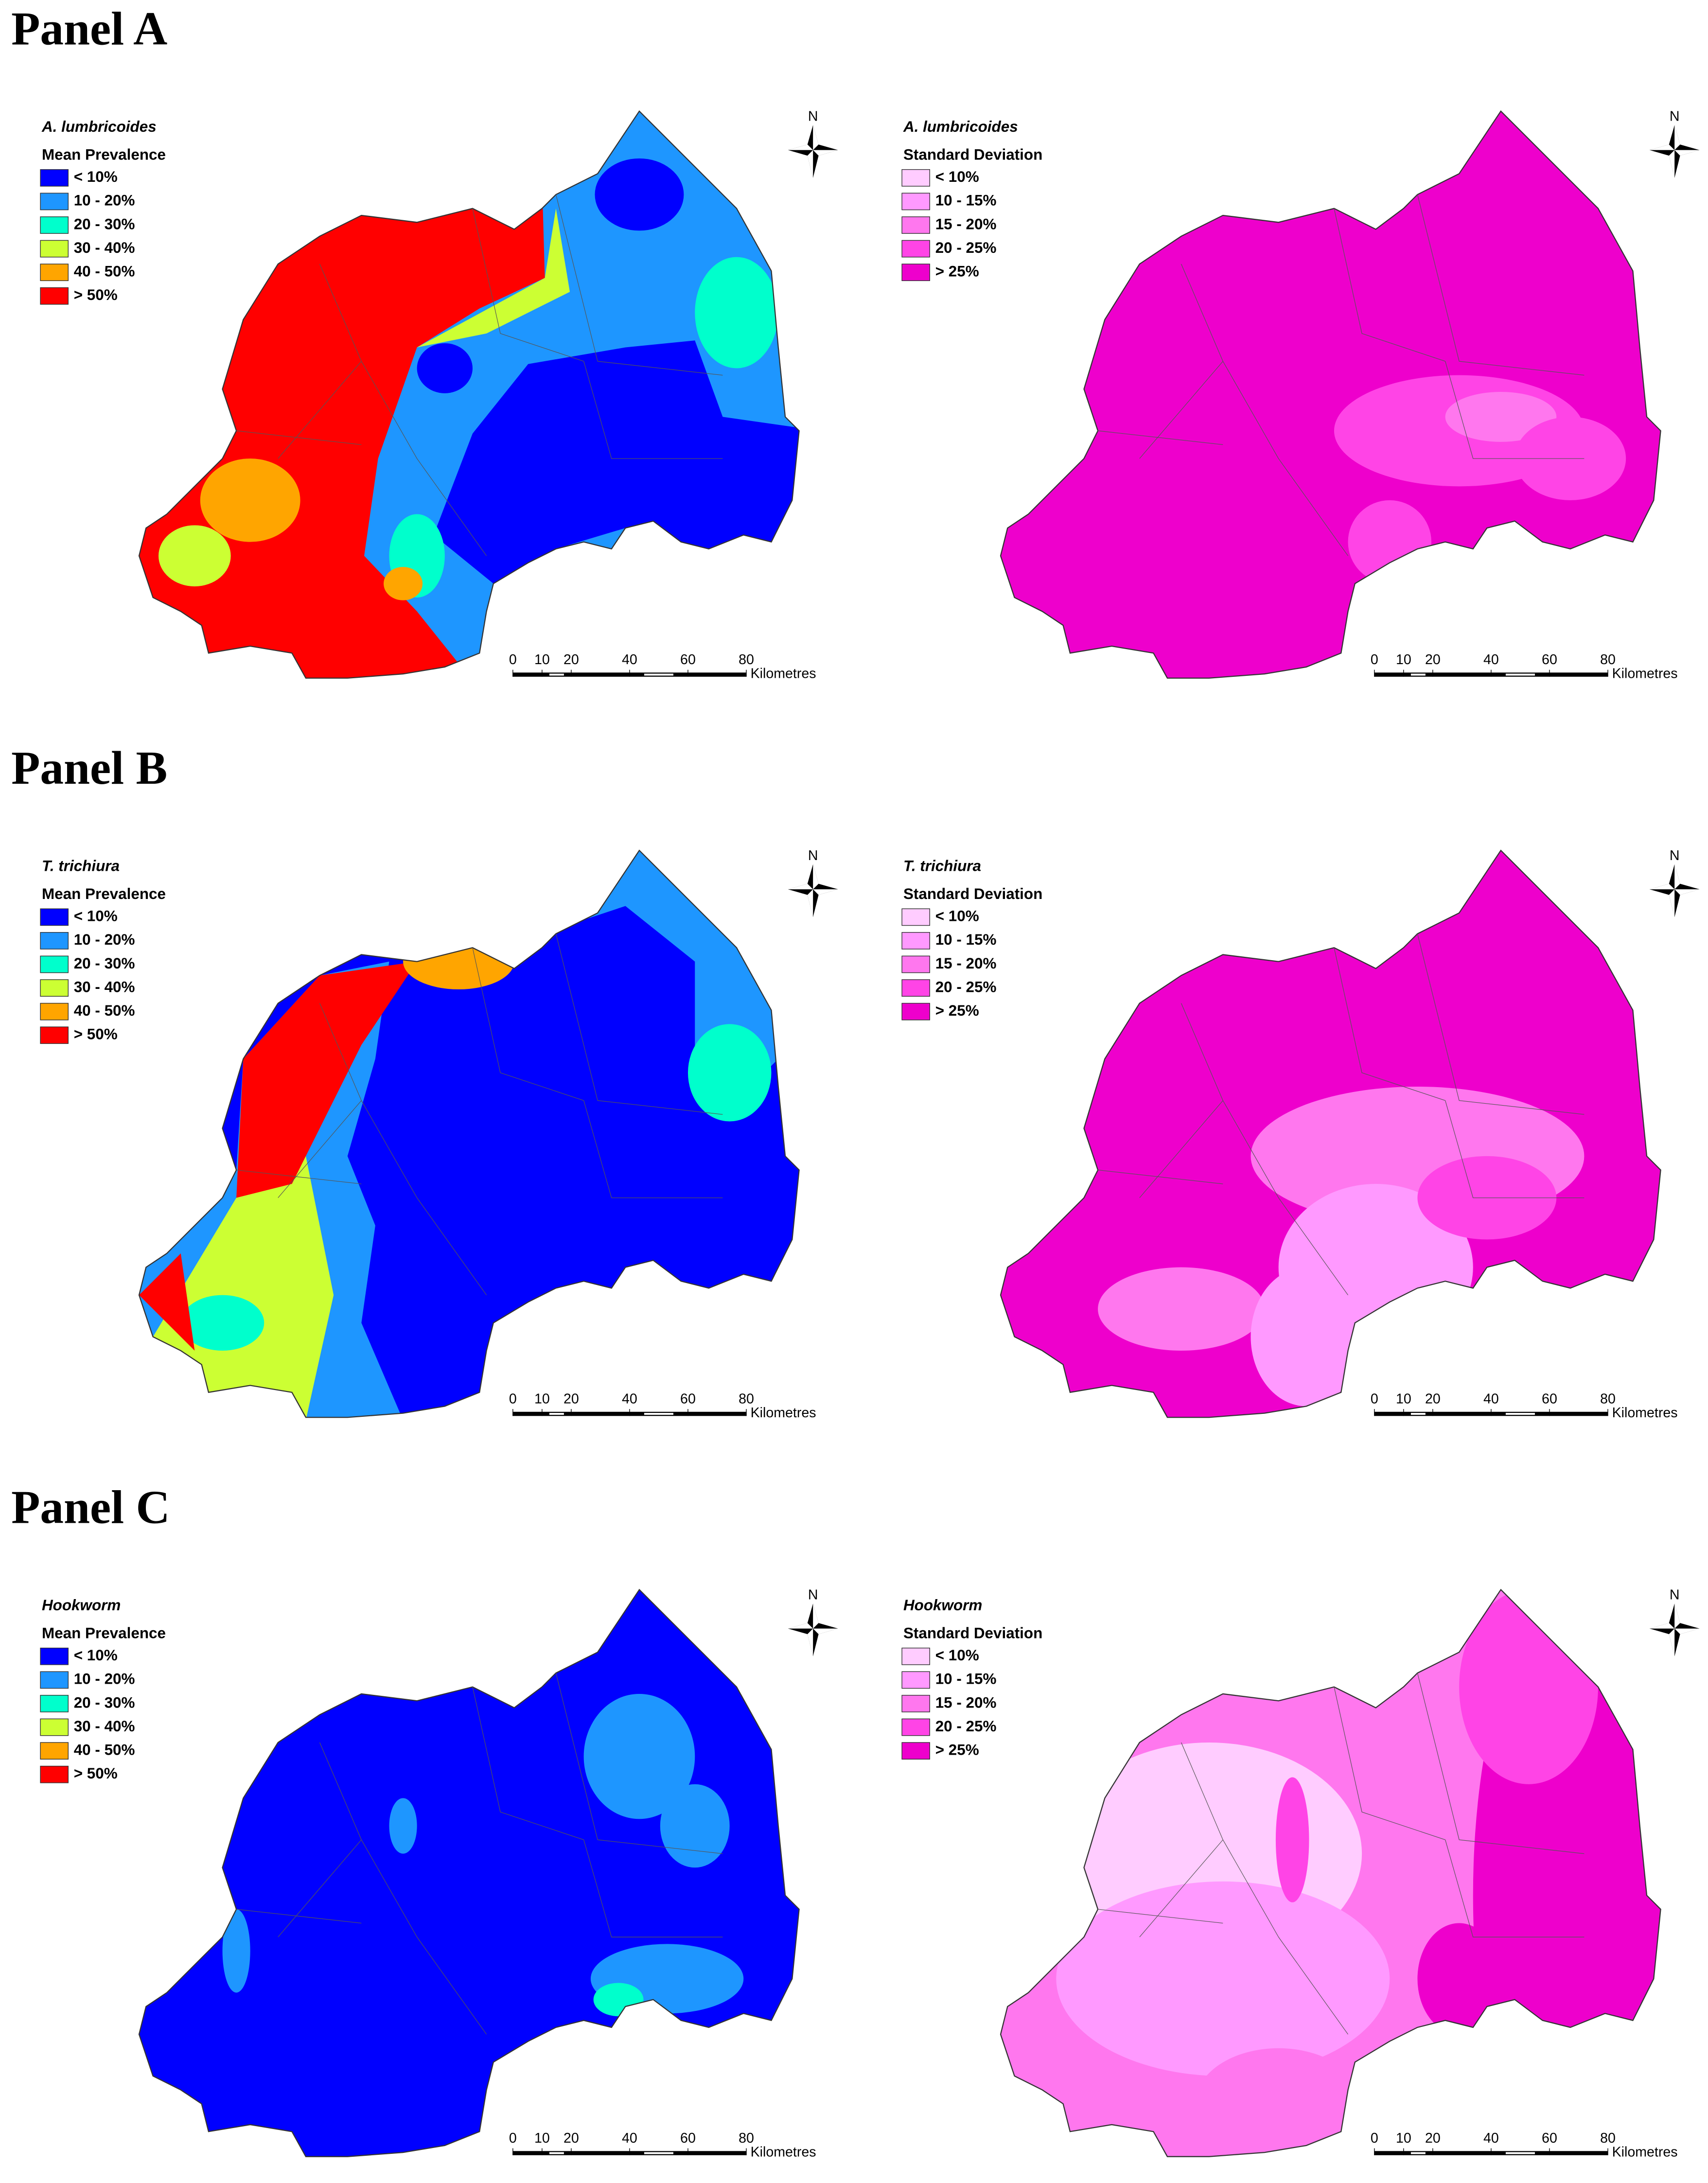 The height and width of the screenshot is (2183, 1708). What do you see at coordinates (99, 126) in the screenshot?
I see `legend-species: A. lumbricoides` at bounding box center [99, 126].